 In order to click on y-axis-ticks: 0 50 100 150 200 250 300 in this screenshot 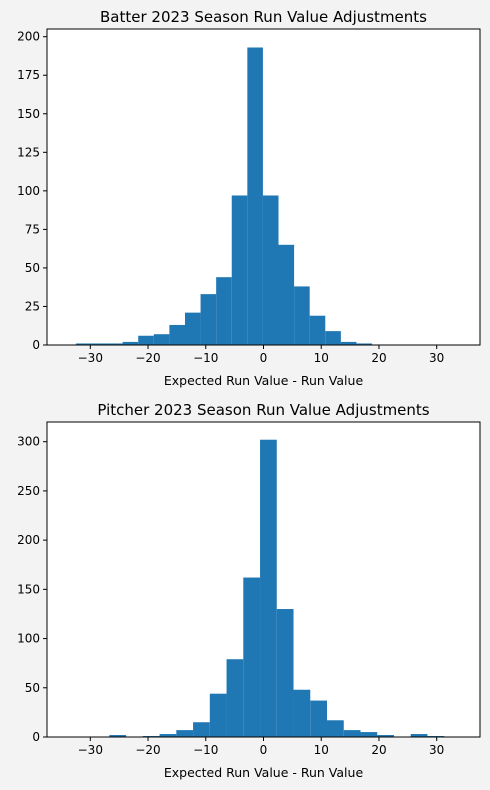, I will do `click(32, 589)`.